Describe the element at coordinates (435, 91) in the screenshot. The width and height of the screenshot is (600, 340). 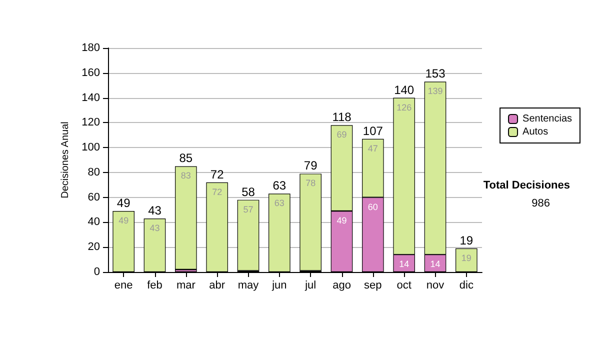
I see `data-label: 139` at that location.